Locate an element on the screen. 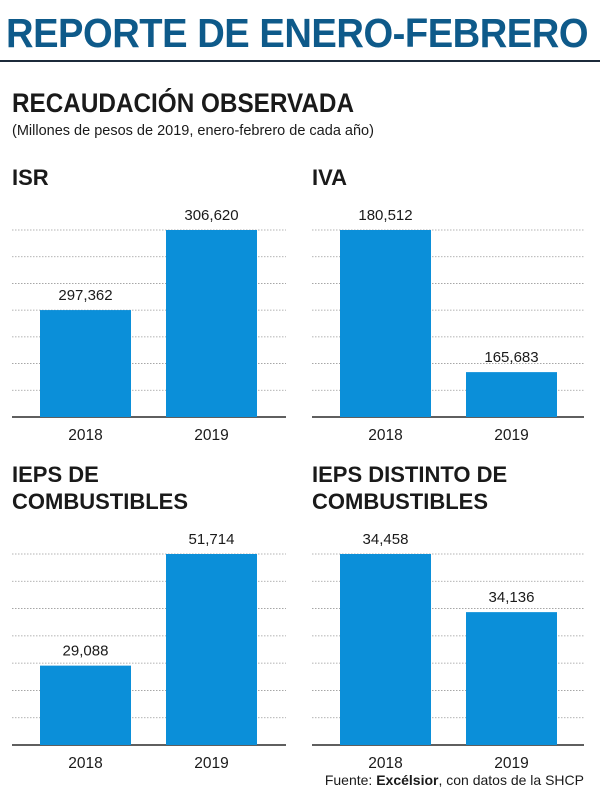 The image size is (600, 792). data-label: 297,362 is located at coordinates (85, 295).